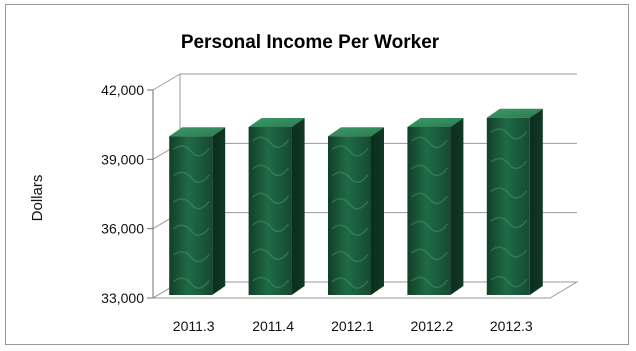 The height and width of the screenshot is (351, 636). Describe the element at coordinates (511, 326) in the screenshot. I see `x-tick-label: 2012.3` at that location.